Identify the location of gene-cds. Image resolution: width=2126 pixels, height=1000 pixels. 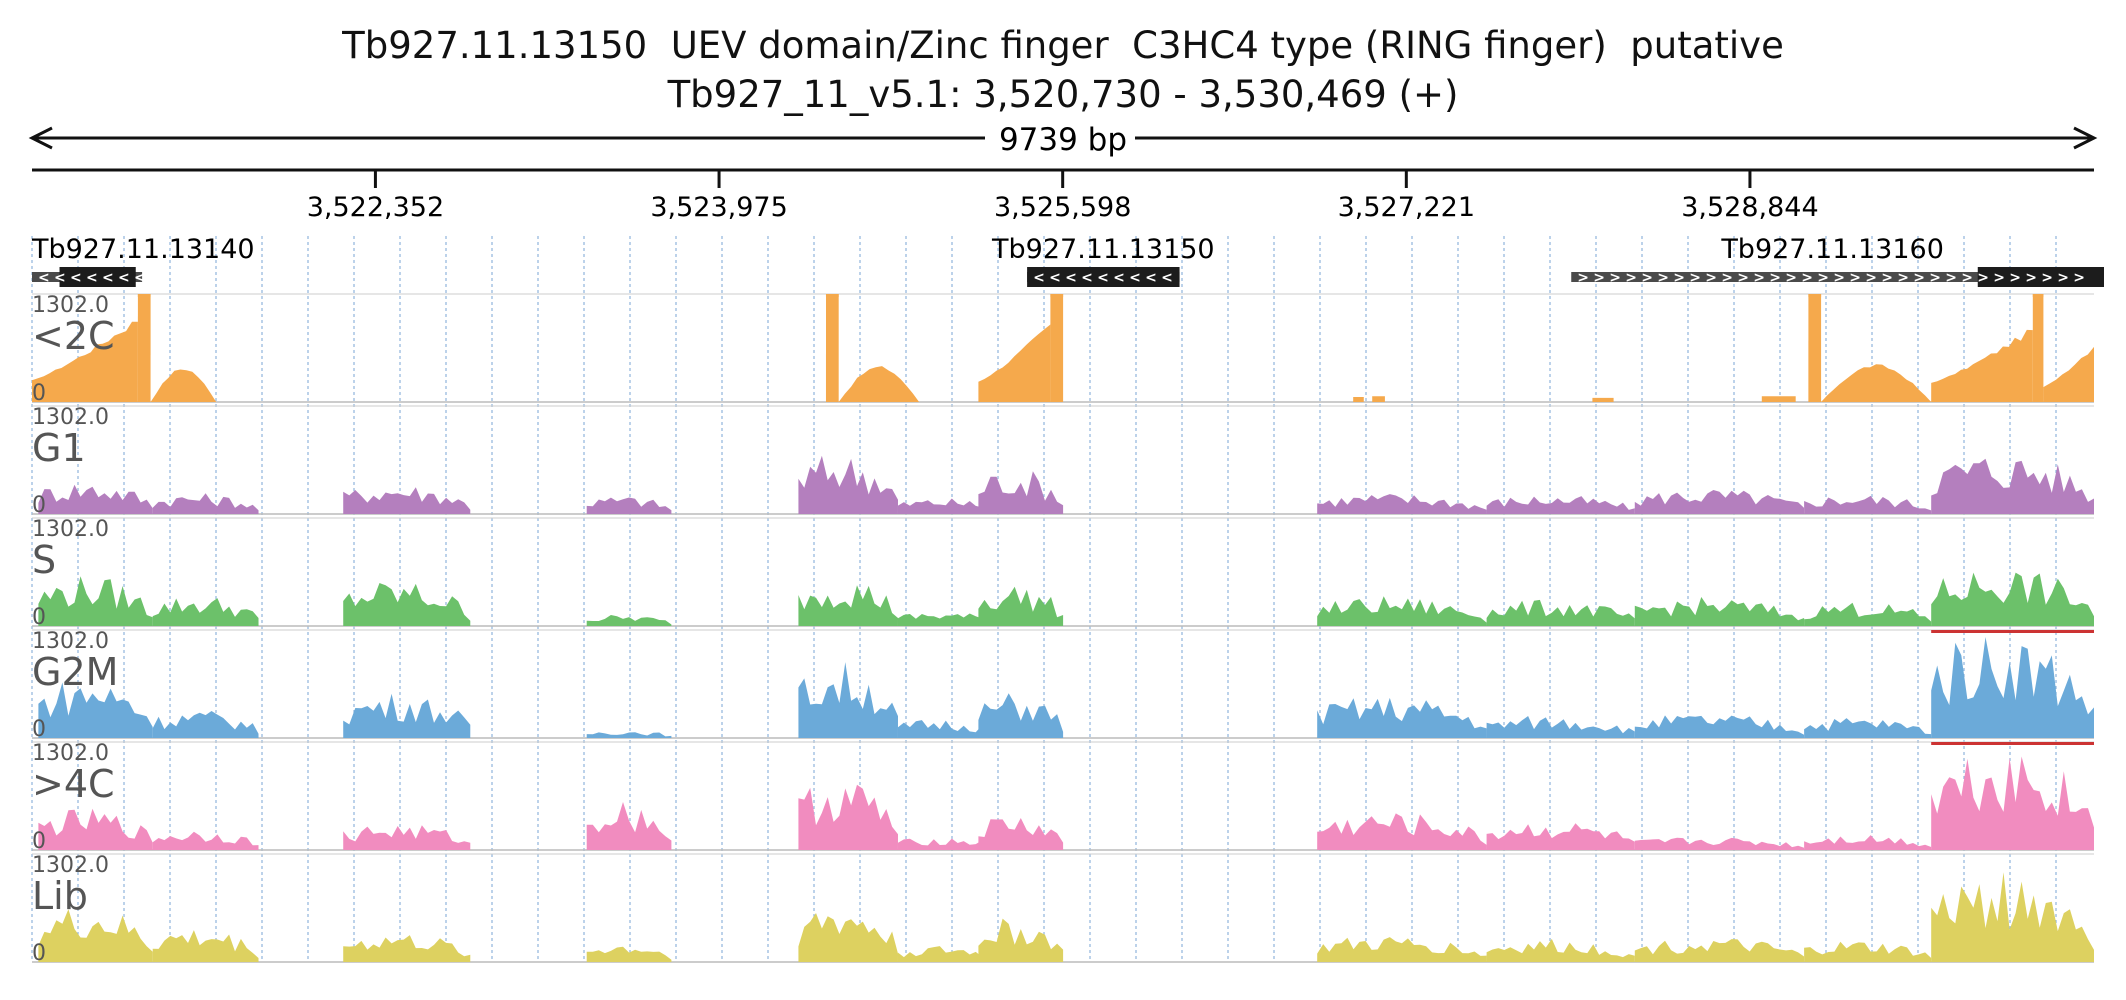
(1103, 277).